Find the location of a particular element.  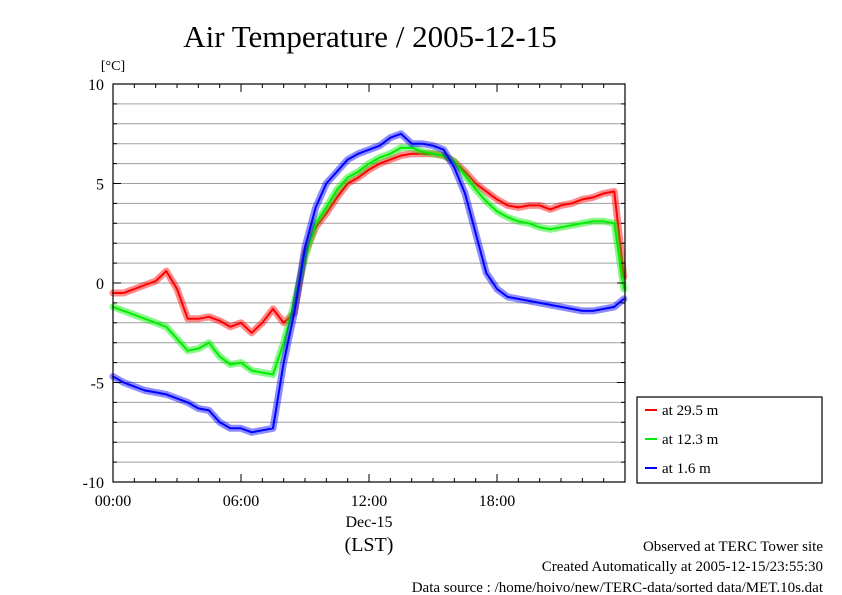

y-axis-unit-label: [°C] is located at coordinates (113, 66).